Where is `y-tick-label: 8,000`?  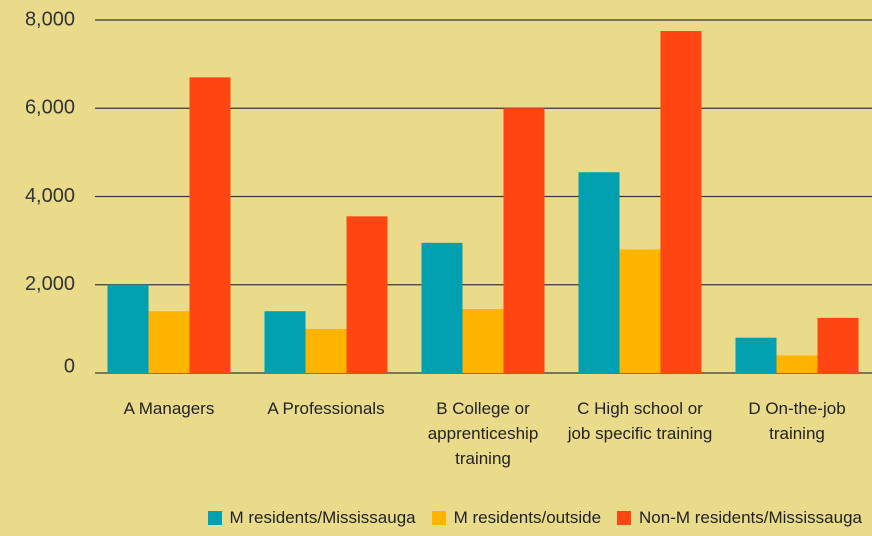 y-tick-label: 8,000 is located at coordinates (50, 19).